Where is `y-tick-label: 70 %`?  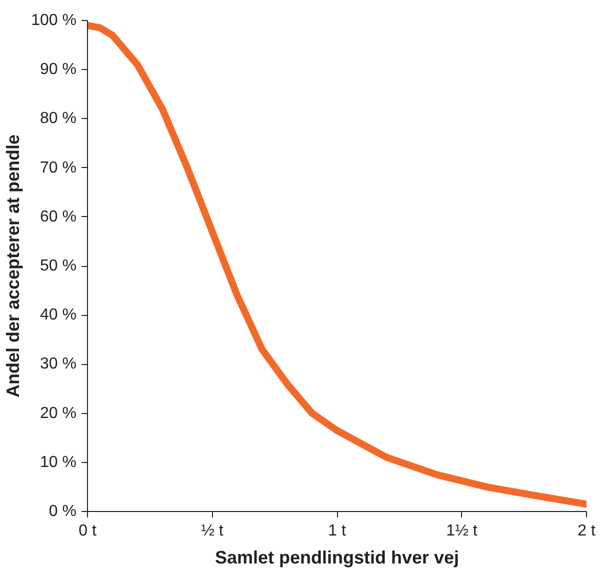 y-tick-label: 70 % is located at coordinates (58, 167).